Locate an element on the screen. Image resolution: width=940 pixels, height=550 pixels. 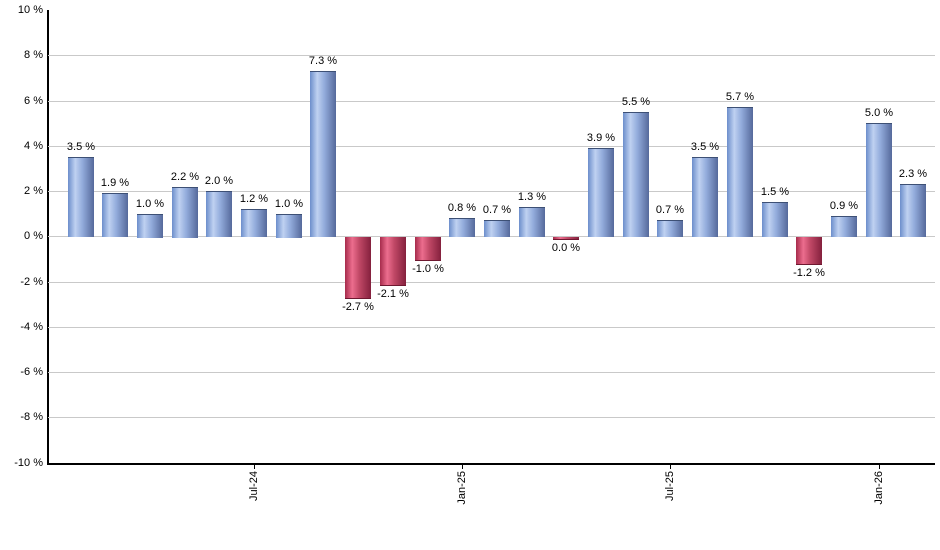
y-tick-label: 10 % is located at coordinates (30, 10).